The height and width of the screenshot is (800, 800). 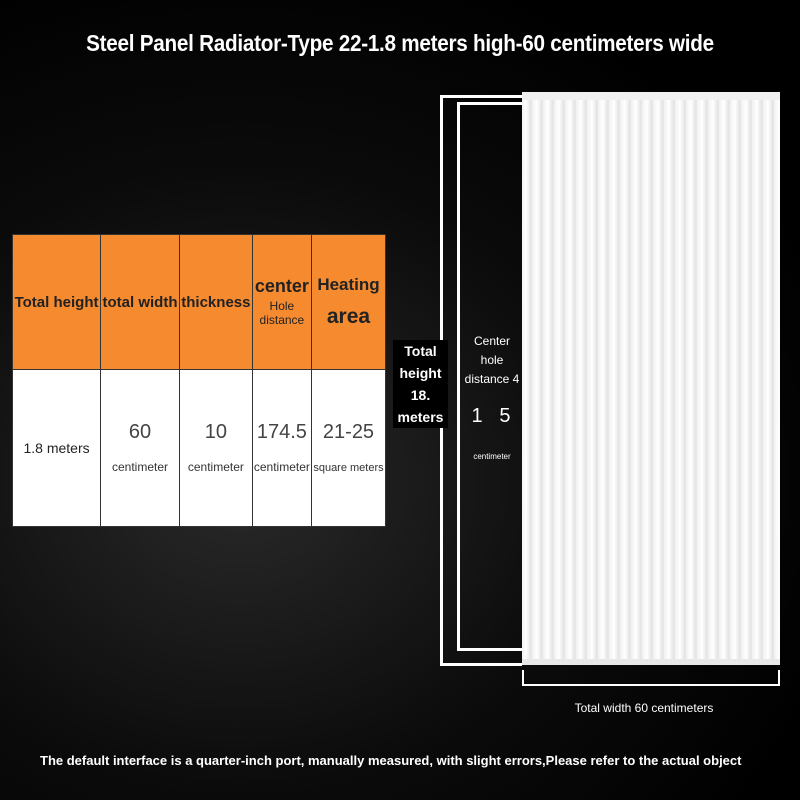 What do you see at coordinates (523, 678) in the screenshot?
I see `width-tick-left` at bounding box center [523, 678].